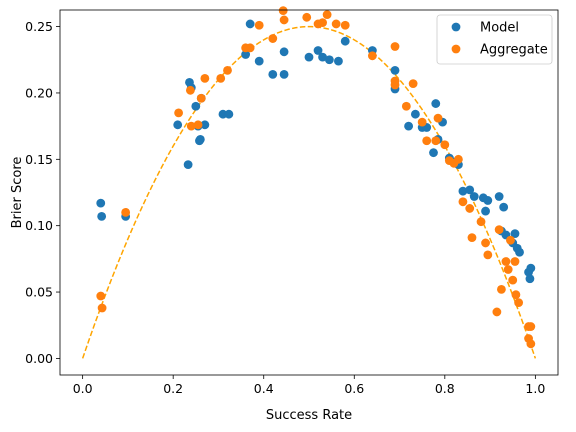  I want to click on y-tick-label: 0.20, so click(39, 92).